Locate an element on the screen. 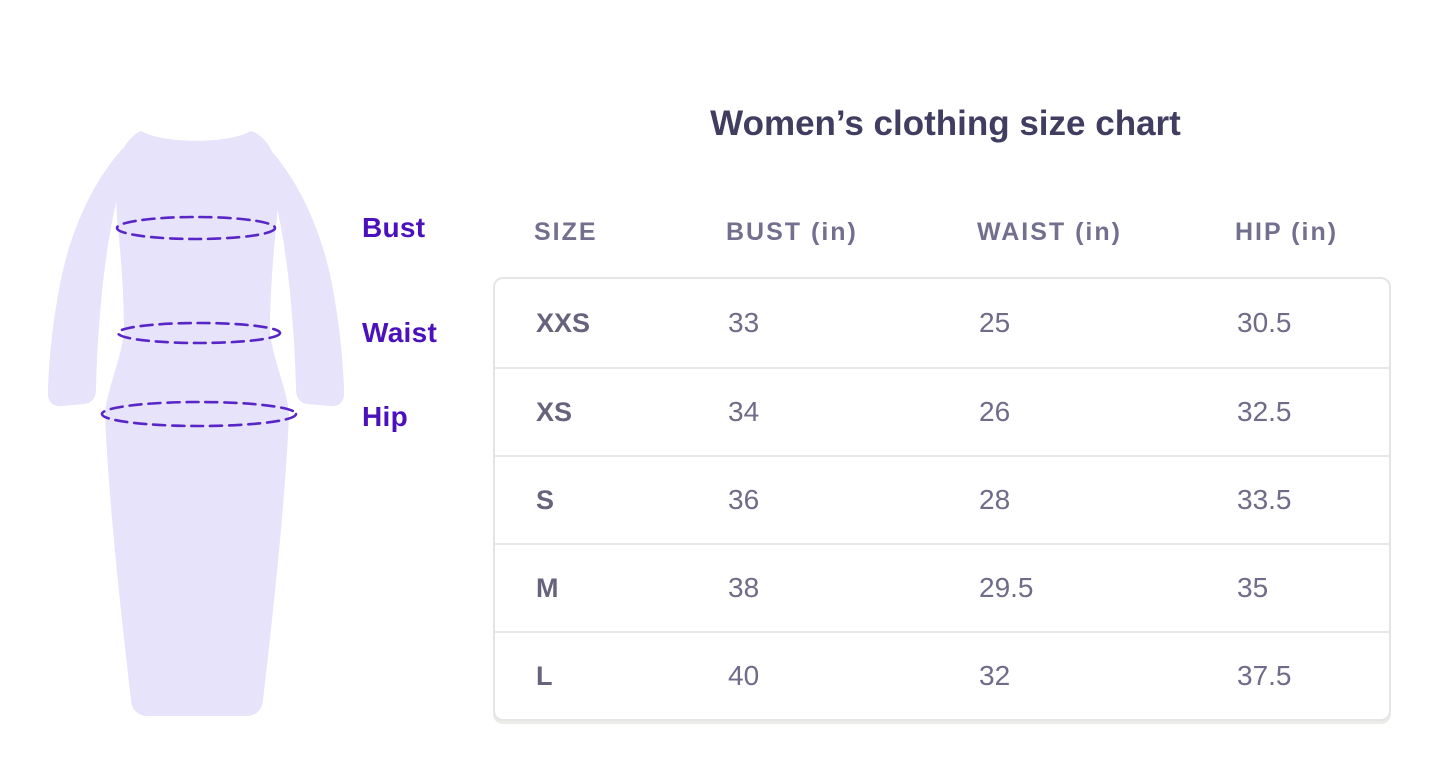  cell-waist: 25 is located at coordinates (995, 322).